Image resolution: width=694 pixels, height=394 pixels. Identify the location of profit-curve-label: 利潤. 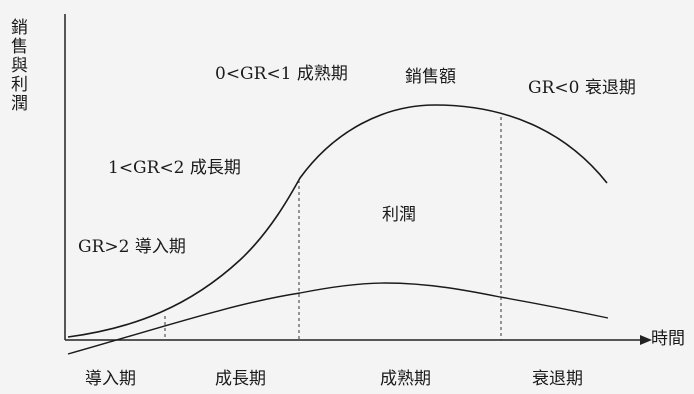
(399, 215).